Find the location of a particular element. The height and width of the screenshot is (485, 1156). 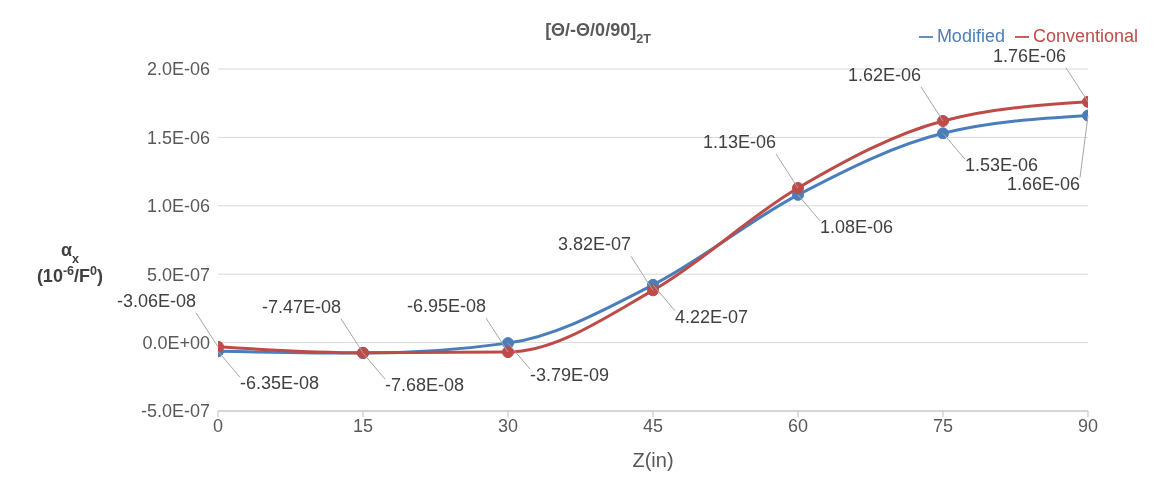

x-tick-label: 15 is located at coordinates (363, 425).